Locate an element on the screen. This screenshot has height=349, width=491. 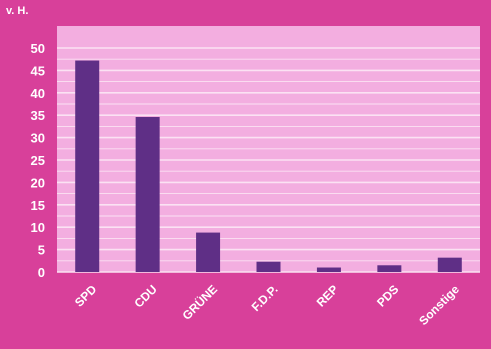
x-category-labels: SPD CDU GRÜNE F.D.P. REP PDS Sonstige is located at coordinates (267, 305).